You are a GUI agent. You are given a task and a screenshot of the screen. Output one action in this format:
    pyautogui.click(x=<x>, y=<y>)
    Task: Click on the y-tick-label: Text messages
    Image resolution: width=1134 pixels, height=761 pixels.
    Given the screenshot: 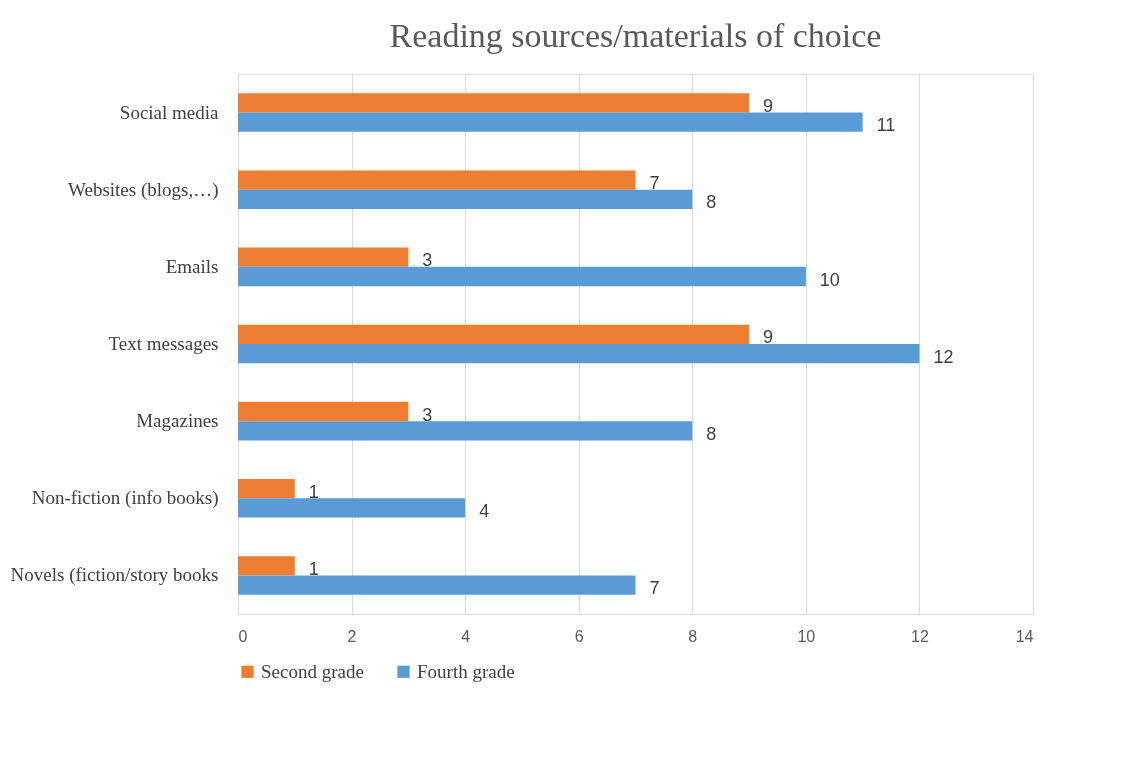 What is the action you would take?
    pyautogui.click(x=163, y=343)
    